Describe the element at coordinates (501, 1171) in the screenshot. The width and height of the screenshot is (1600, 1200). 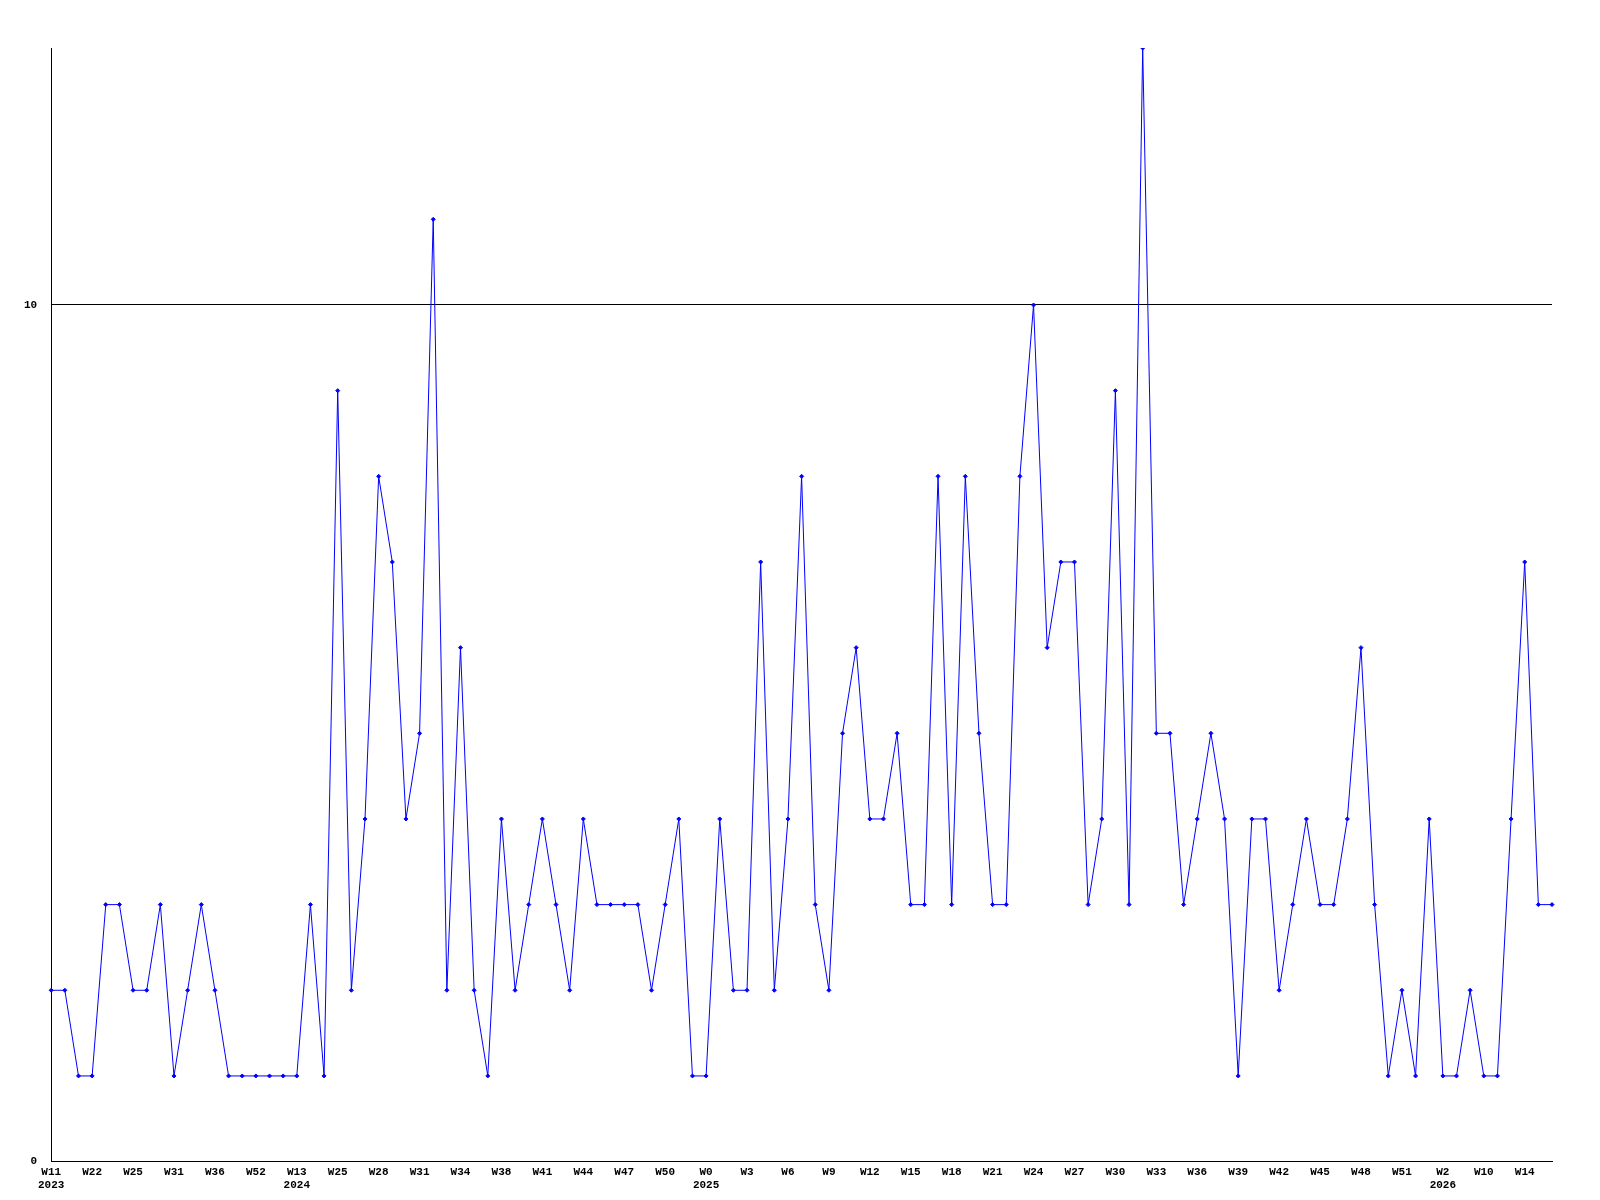
I see `x-tick-label: W38` at that location.